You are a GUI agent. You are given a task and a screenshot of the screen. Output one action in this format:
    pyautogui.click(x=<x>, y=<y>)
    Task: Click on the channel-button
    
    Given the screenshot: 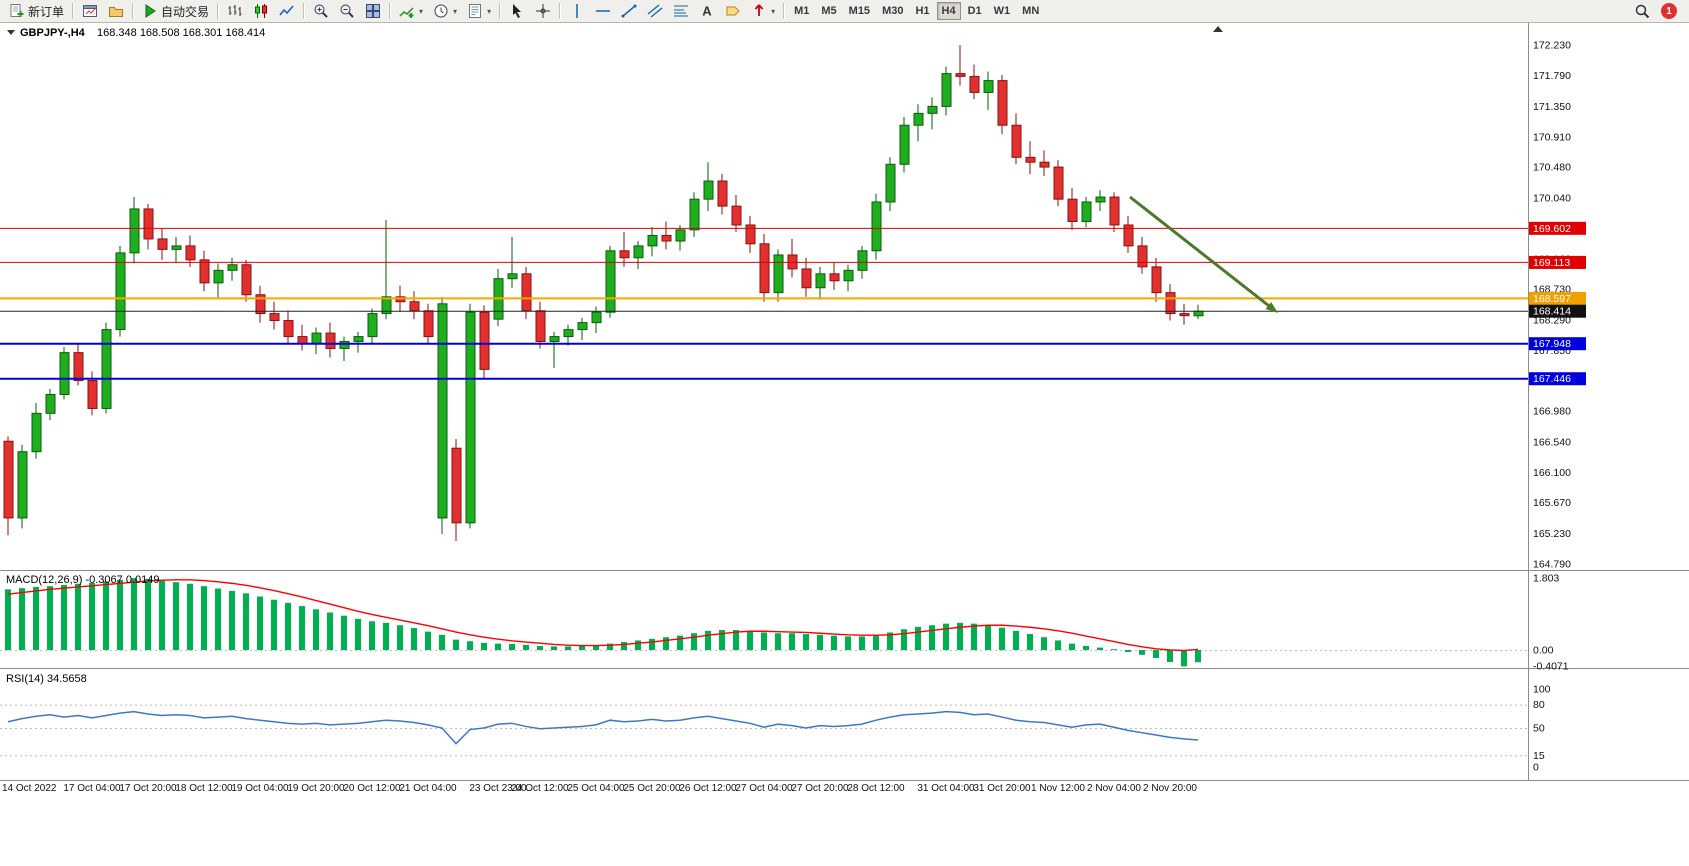 What is the action you would take?
    pyautogui.click(x=655, y=11)
    